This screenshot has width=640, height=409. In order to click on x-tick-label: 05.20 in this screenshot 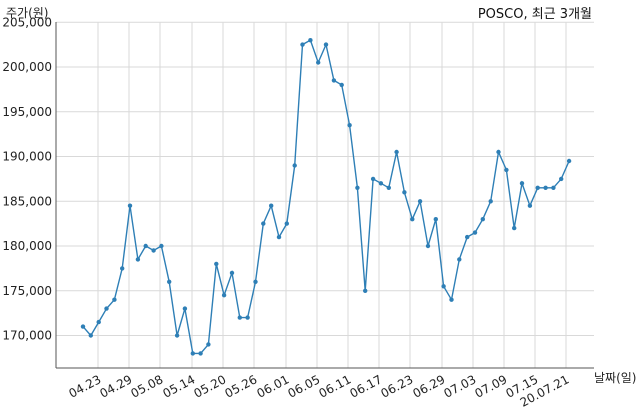, I will do `click(209, 386)`.